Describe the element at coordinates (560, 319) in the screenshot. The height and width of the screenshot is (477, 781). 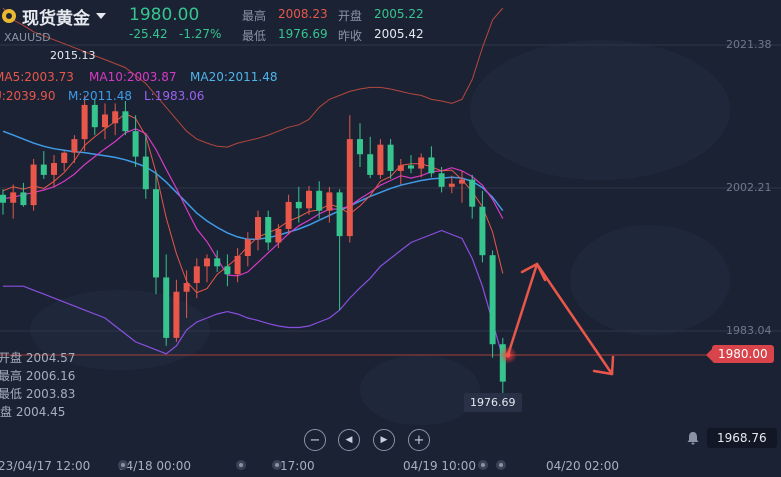
I see `forecast-arrows` at that location.